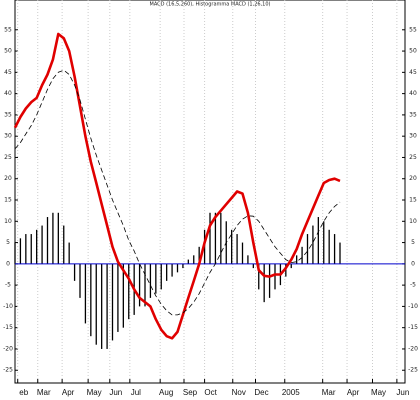 The height and width of the screenshot is (400, 420). I want to click on y-tick-label: 15, so click(8, 200).